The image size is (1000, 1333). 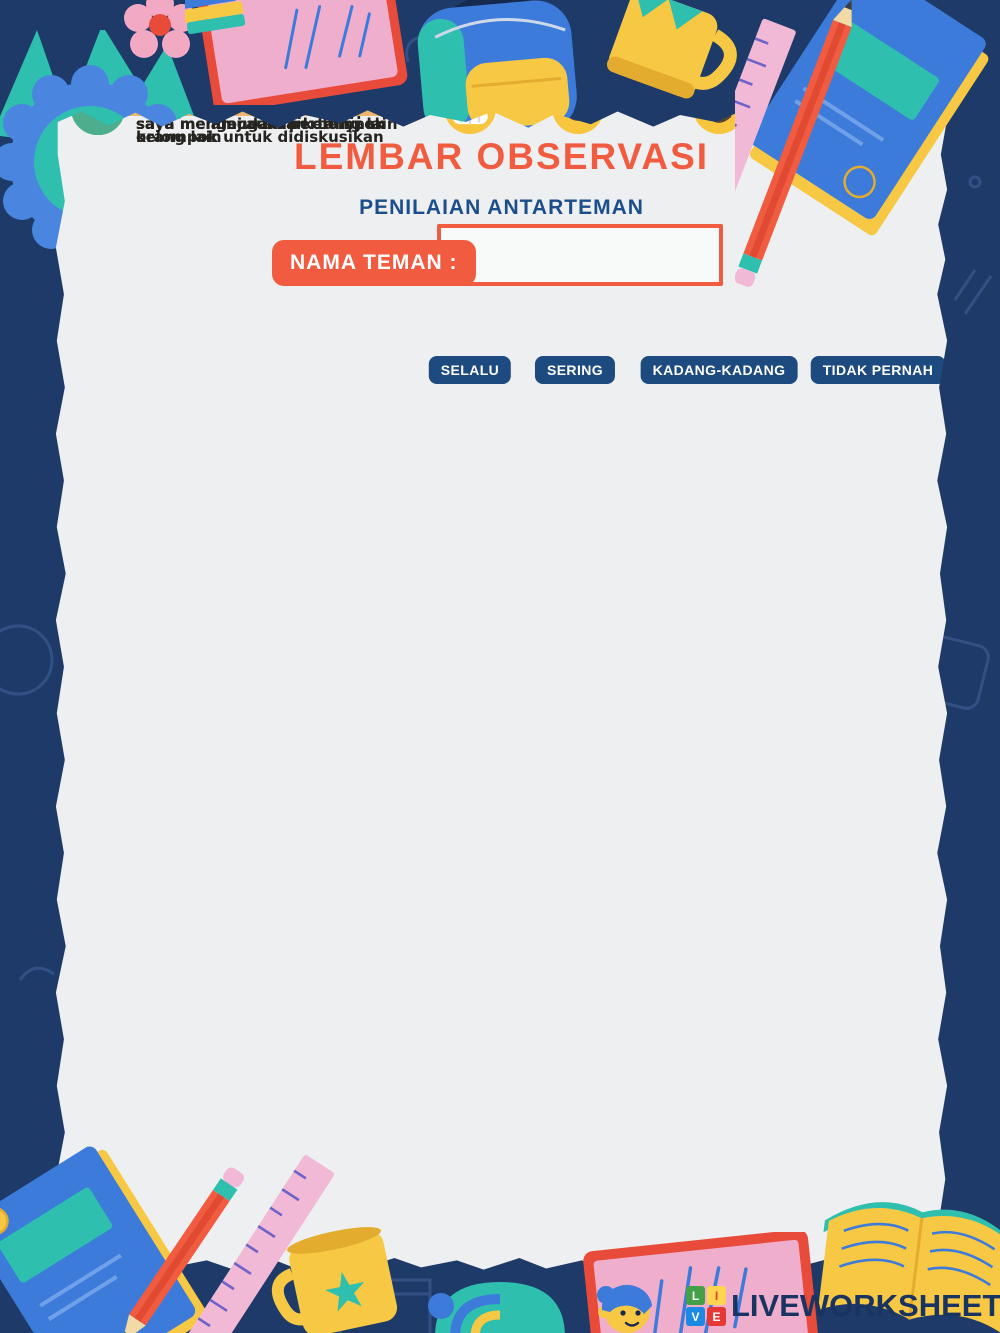 I want to click on liveworksheets-logo-icon: L I V E, so click(x=706, y=1306).